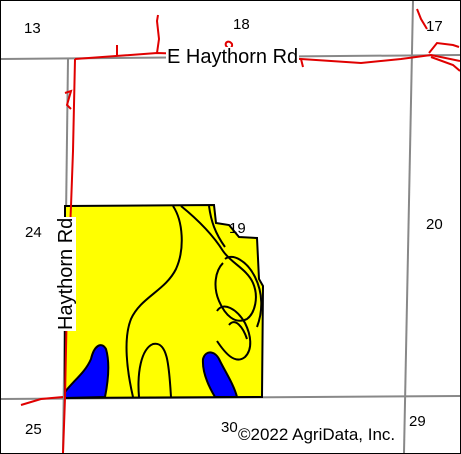  I want to click on water-unit-right, so click(220, 374).